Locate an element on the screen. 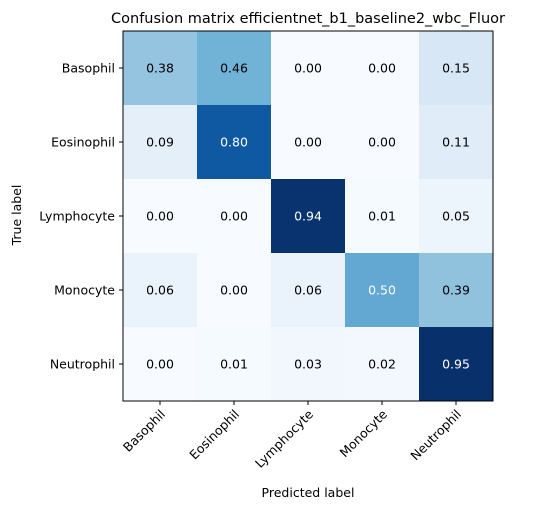 The image size is (545, 509). cell-value-label: 0.94 is located at coordinates (308, 216).